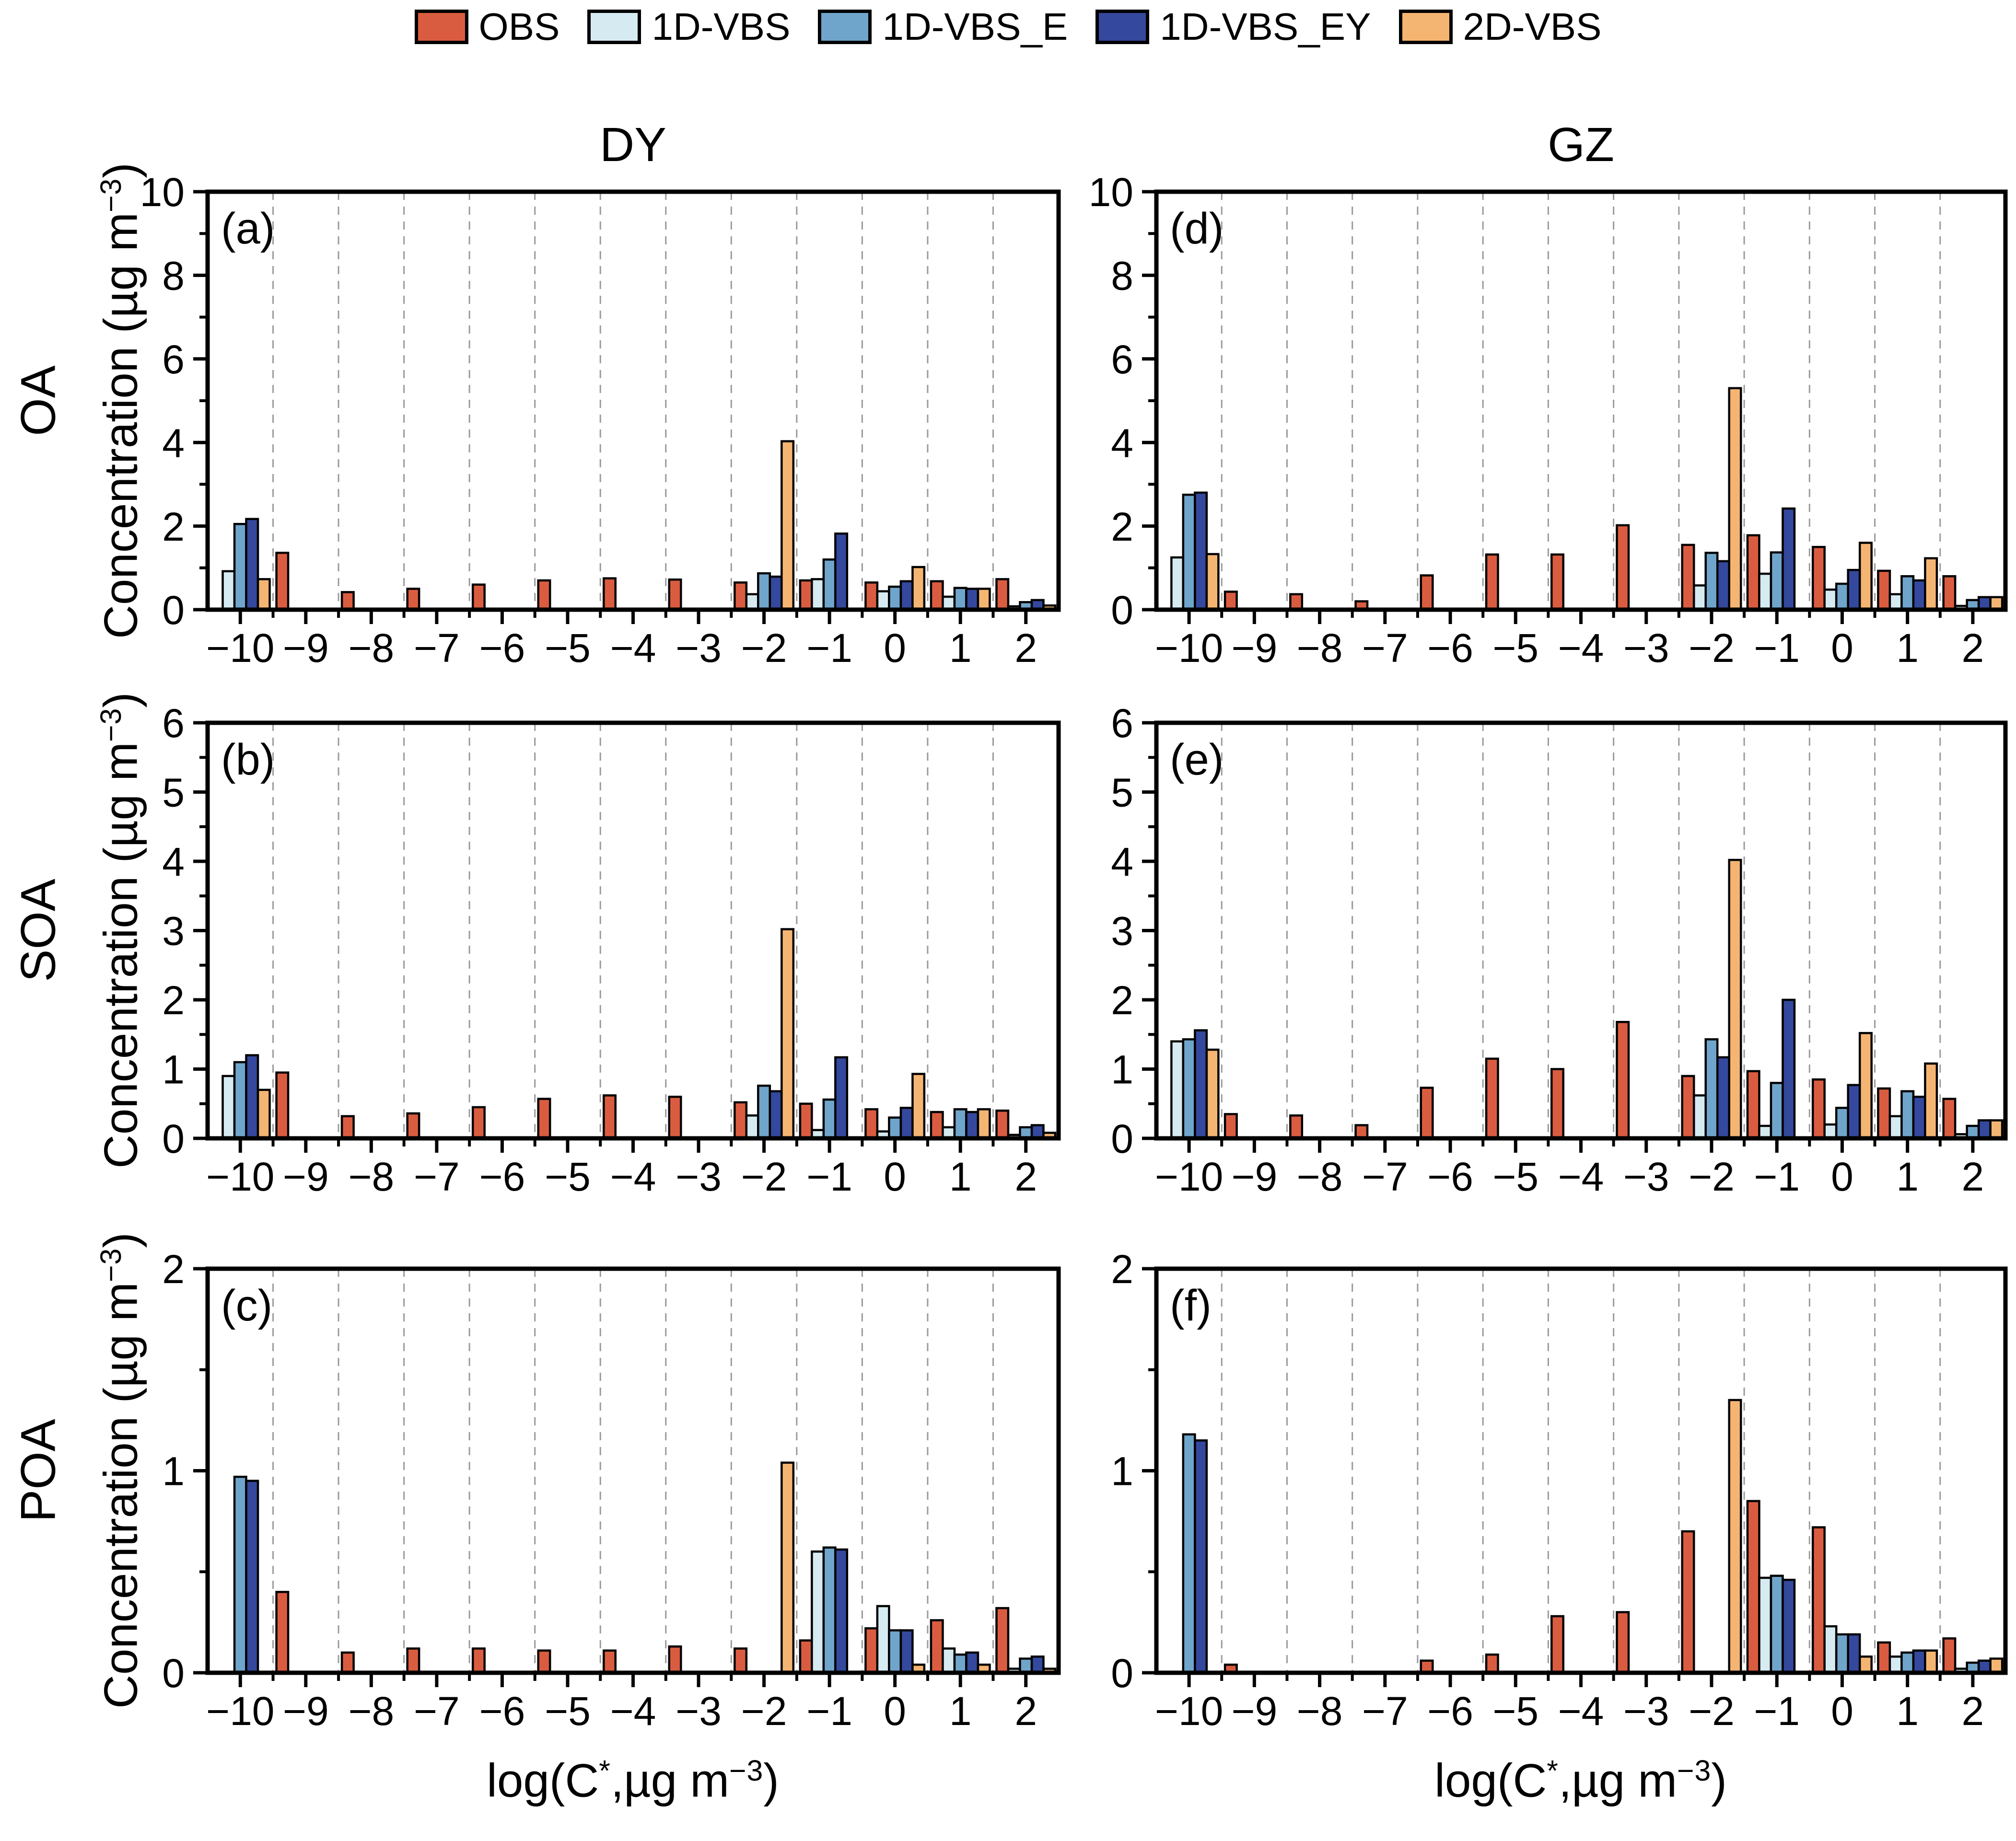  I want to click on legend-item-1d-vbs-e: 1D-VBS_E, so click(943, 27).